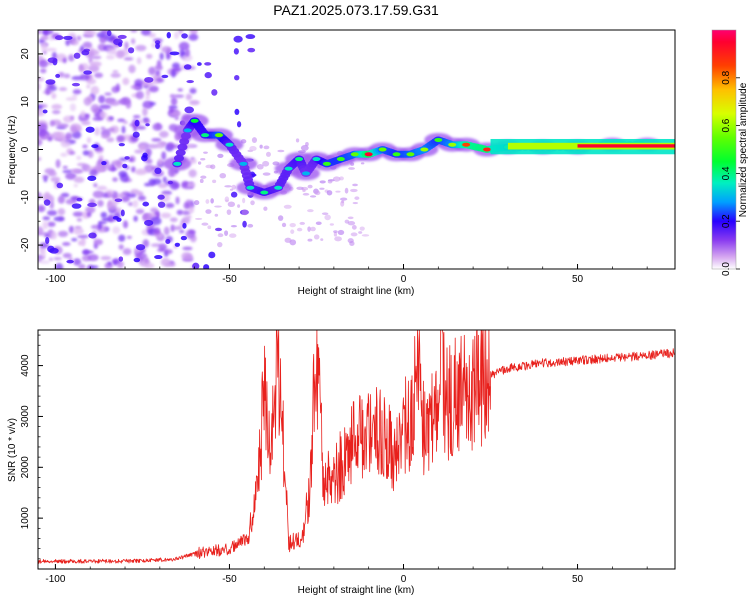 Image resolution: width=750 pixels, height=600 pixels. What do you see at coordinates (182, 147) in the screenshot?
I see `ridge-body` at bounding box center [182, 147].